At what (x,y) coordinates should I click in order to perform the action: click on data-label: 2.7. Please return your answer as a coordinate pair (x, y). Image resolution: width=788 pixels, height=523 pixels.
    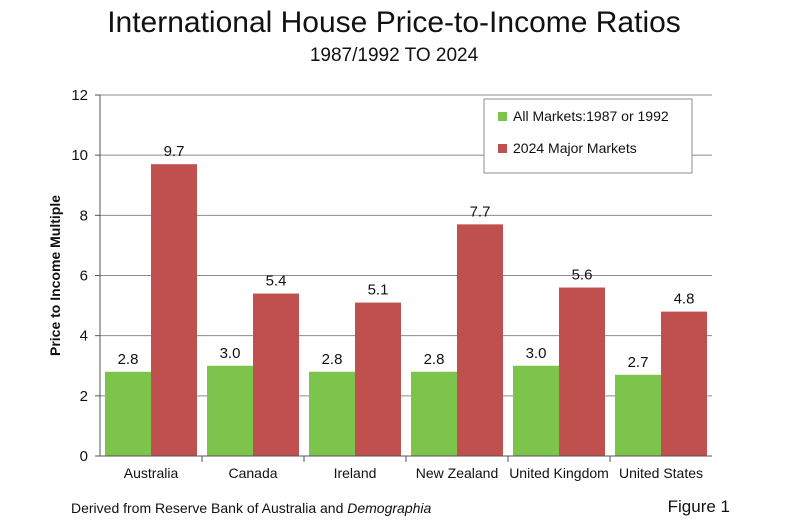
    Looking at the image, I should click on (638, 362).